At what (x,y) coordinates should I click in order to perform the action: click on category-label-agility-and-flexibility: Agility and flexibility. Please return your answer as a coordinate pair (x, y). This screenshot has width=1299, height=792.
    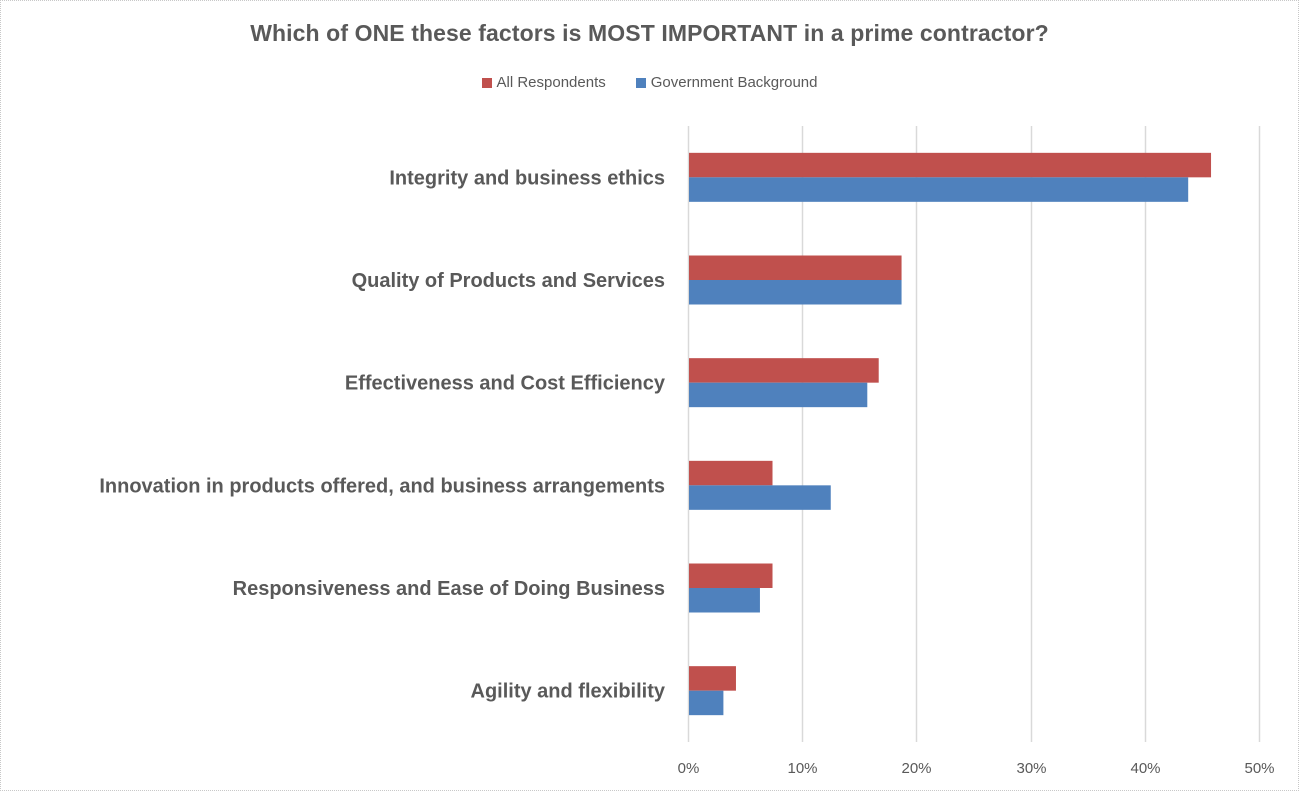
    Looking at the image, I should click on (568, 692).